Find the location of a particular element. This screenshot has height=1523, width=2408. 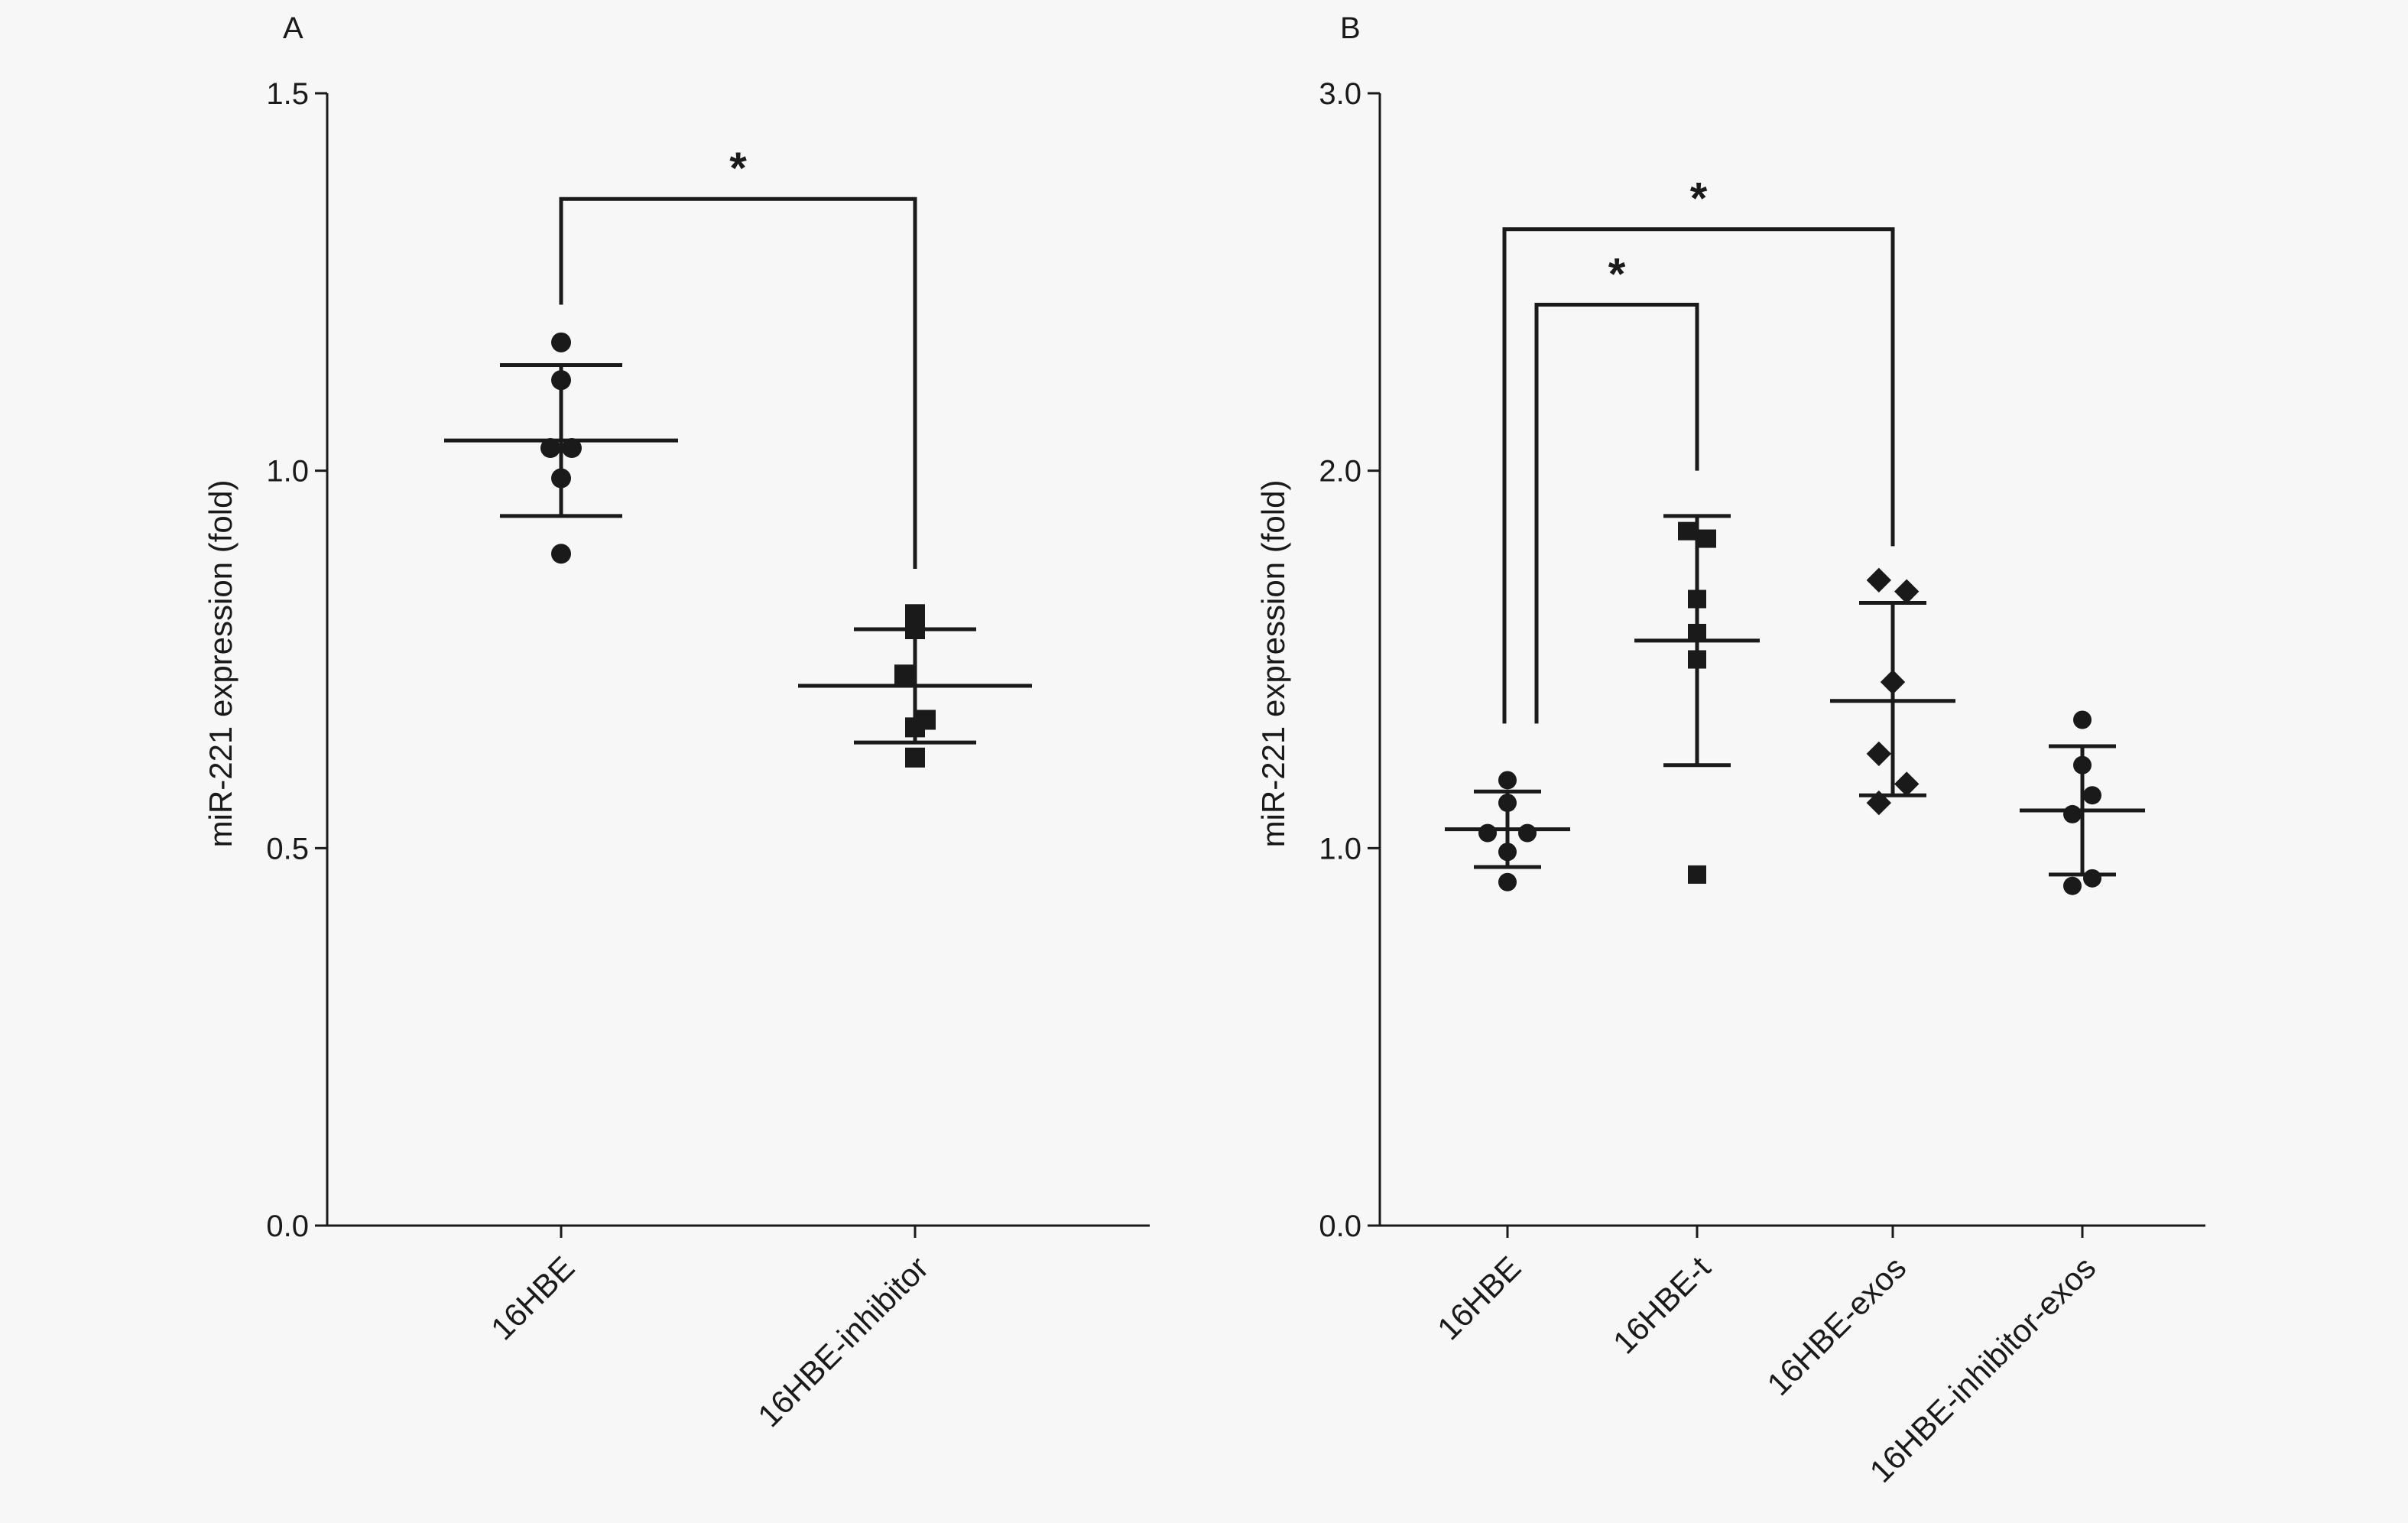

y-axis-title-a: miR-221 expression (fold) is located at coordinates (221, 664).